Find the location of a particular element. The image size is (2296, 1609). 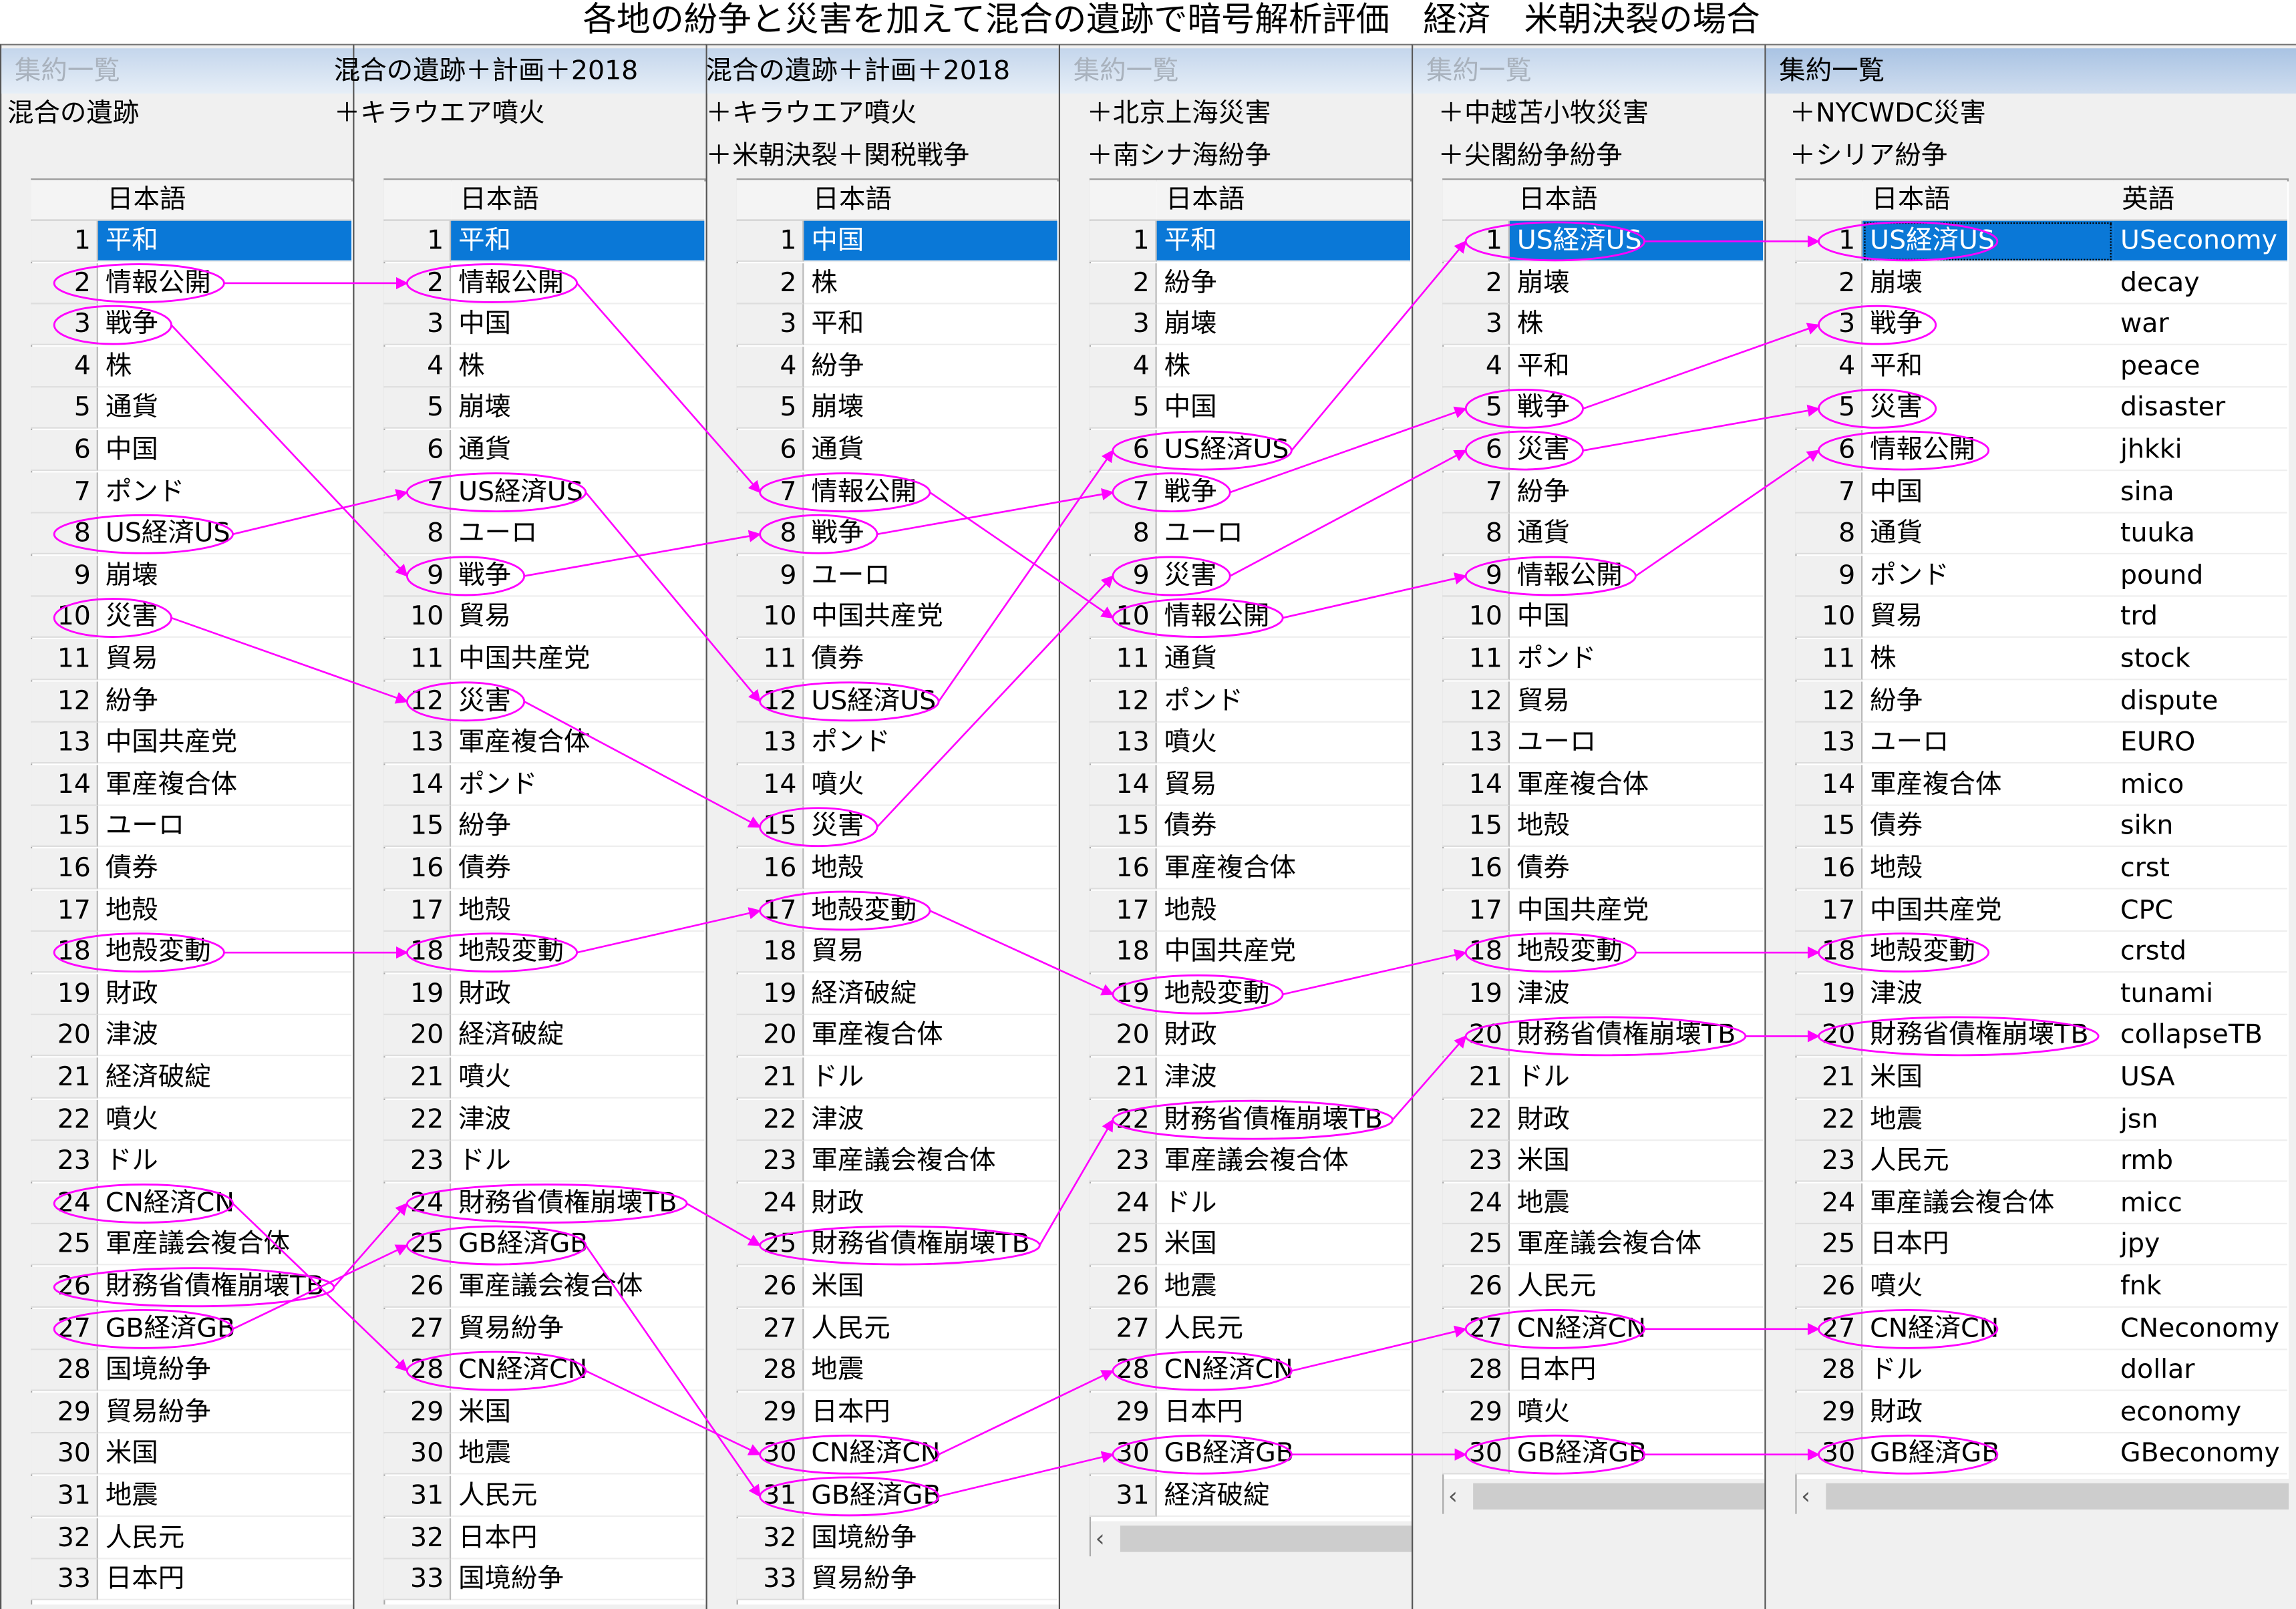

table-cell-japanese: 噴火 is located at coordinates (930, 785).